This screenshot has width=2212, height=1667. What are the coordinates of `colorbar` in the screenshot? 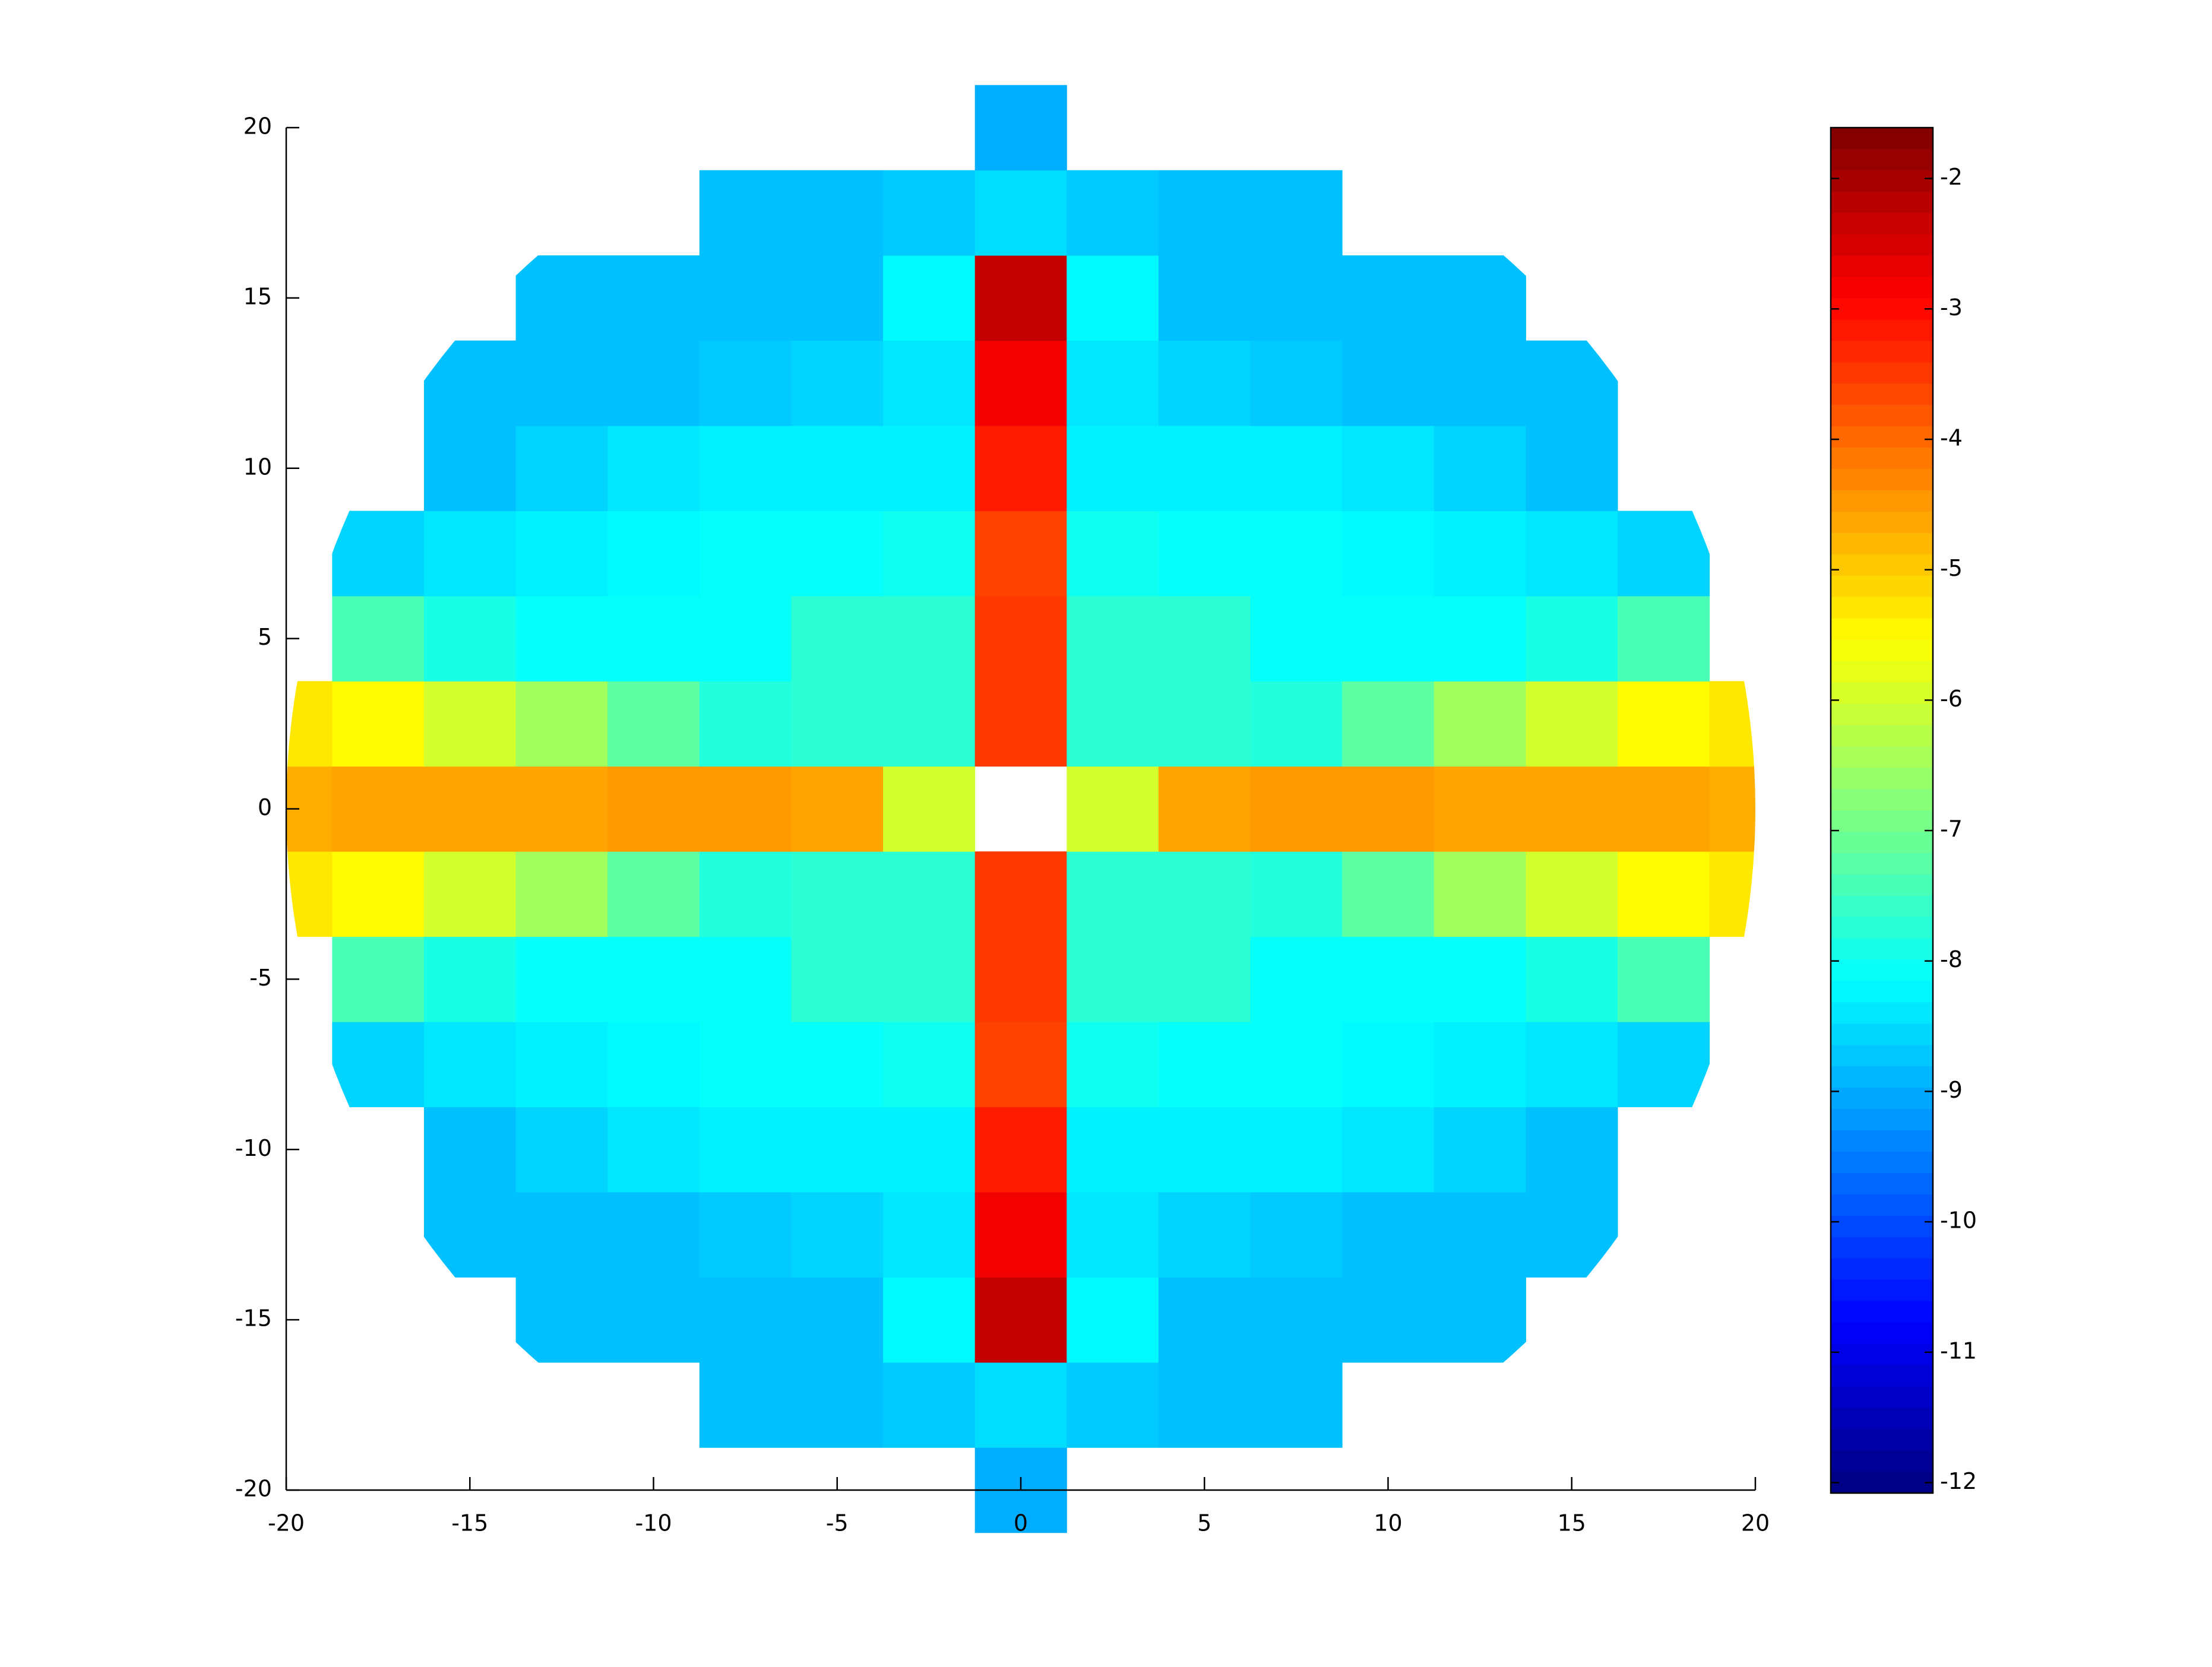 It's located at (1882, 810).